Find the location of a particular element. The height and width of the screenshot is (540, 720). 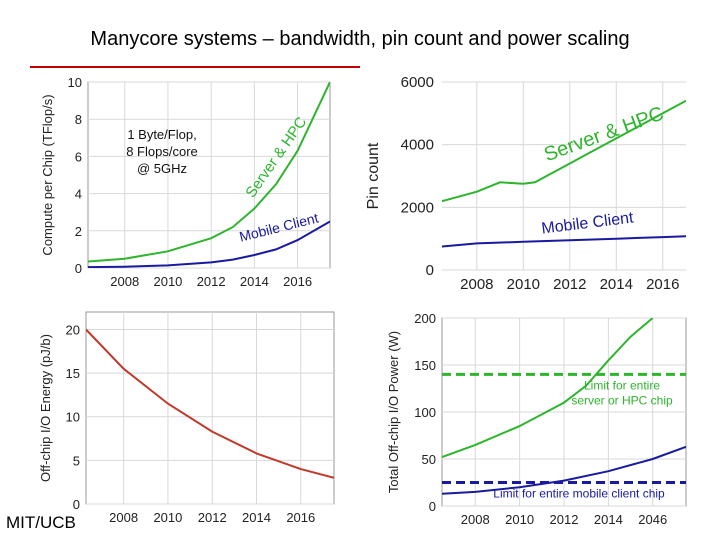

y-axis-label: Compute per Chip (TFlop/s) is located at coordinates (47, 174).